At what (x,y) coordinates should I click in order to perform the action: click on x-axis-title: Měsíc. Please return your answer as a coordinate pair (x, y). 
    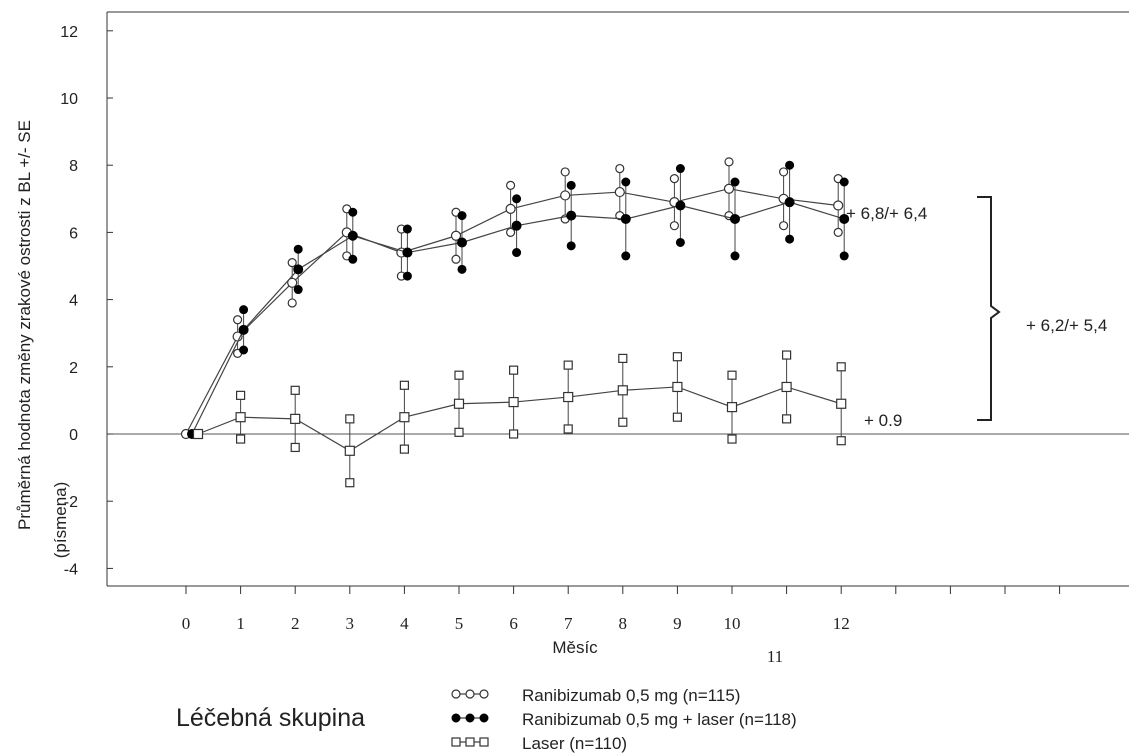
    Looking at the image, I should click on (575, 647).